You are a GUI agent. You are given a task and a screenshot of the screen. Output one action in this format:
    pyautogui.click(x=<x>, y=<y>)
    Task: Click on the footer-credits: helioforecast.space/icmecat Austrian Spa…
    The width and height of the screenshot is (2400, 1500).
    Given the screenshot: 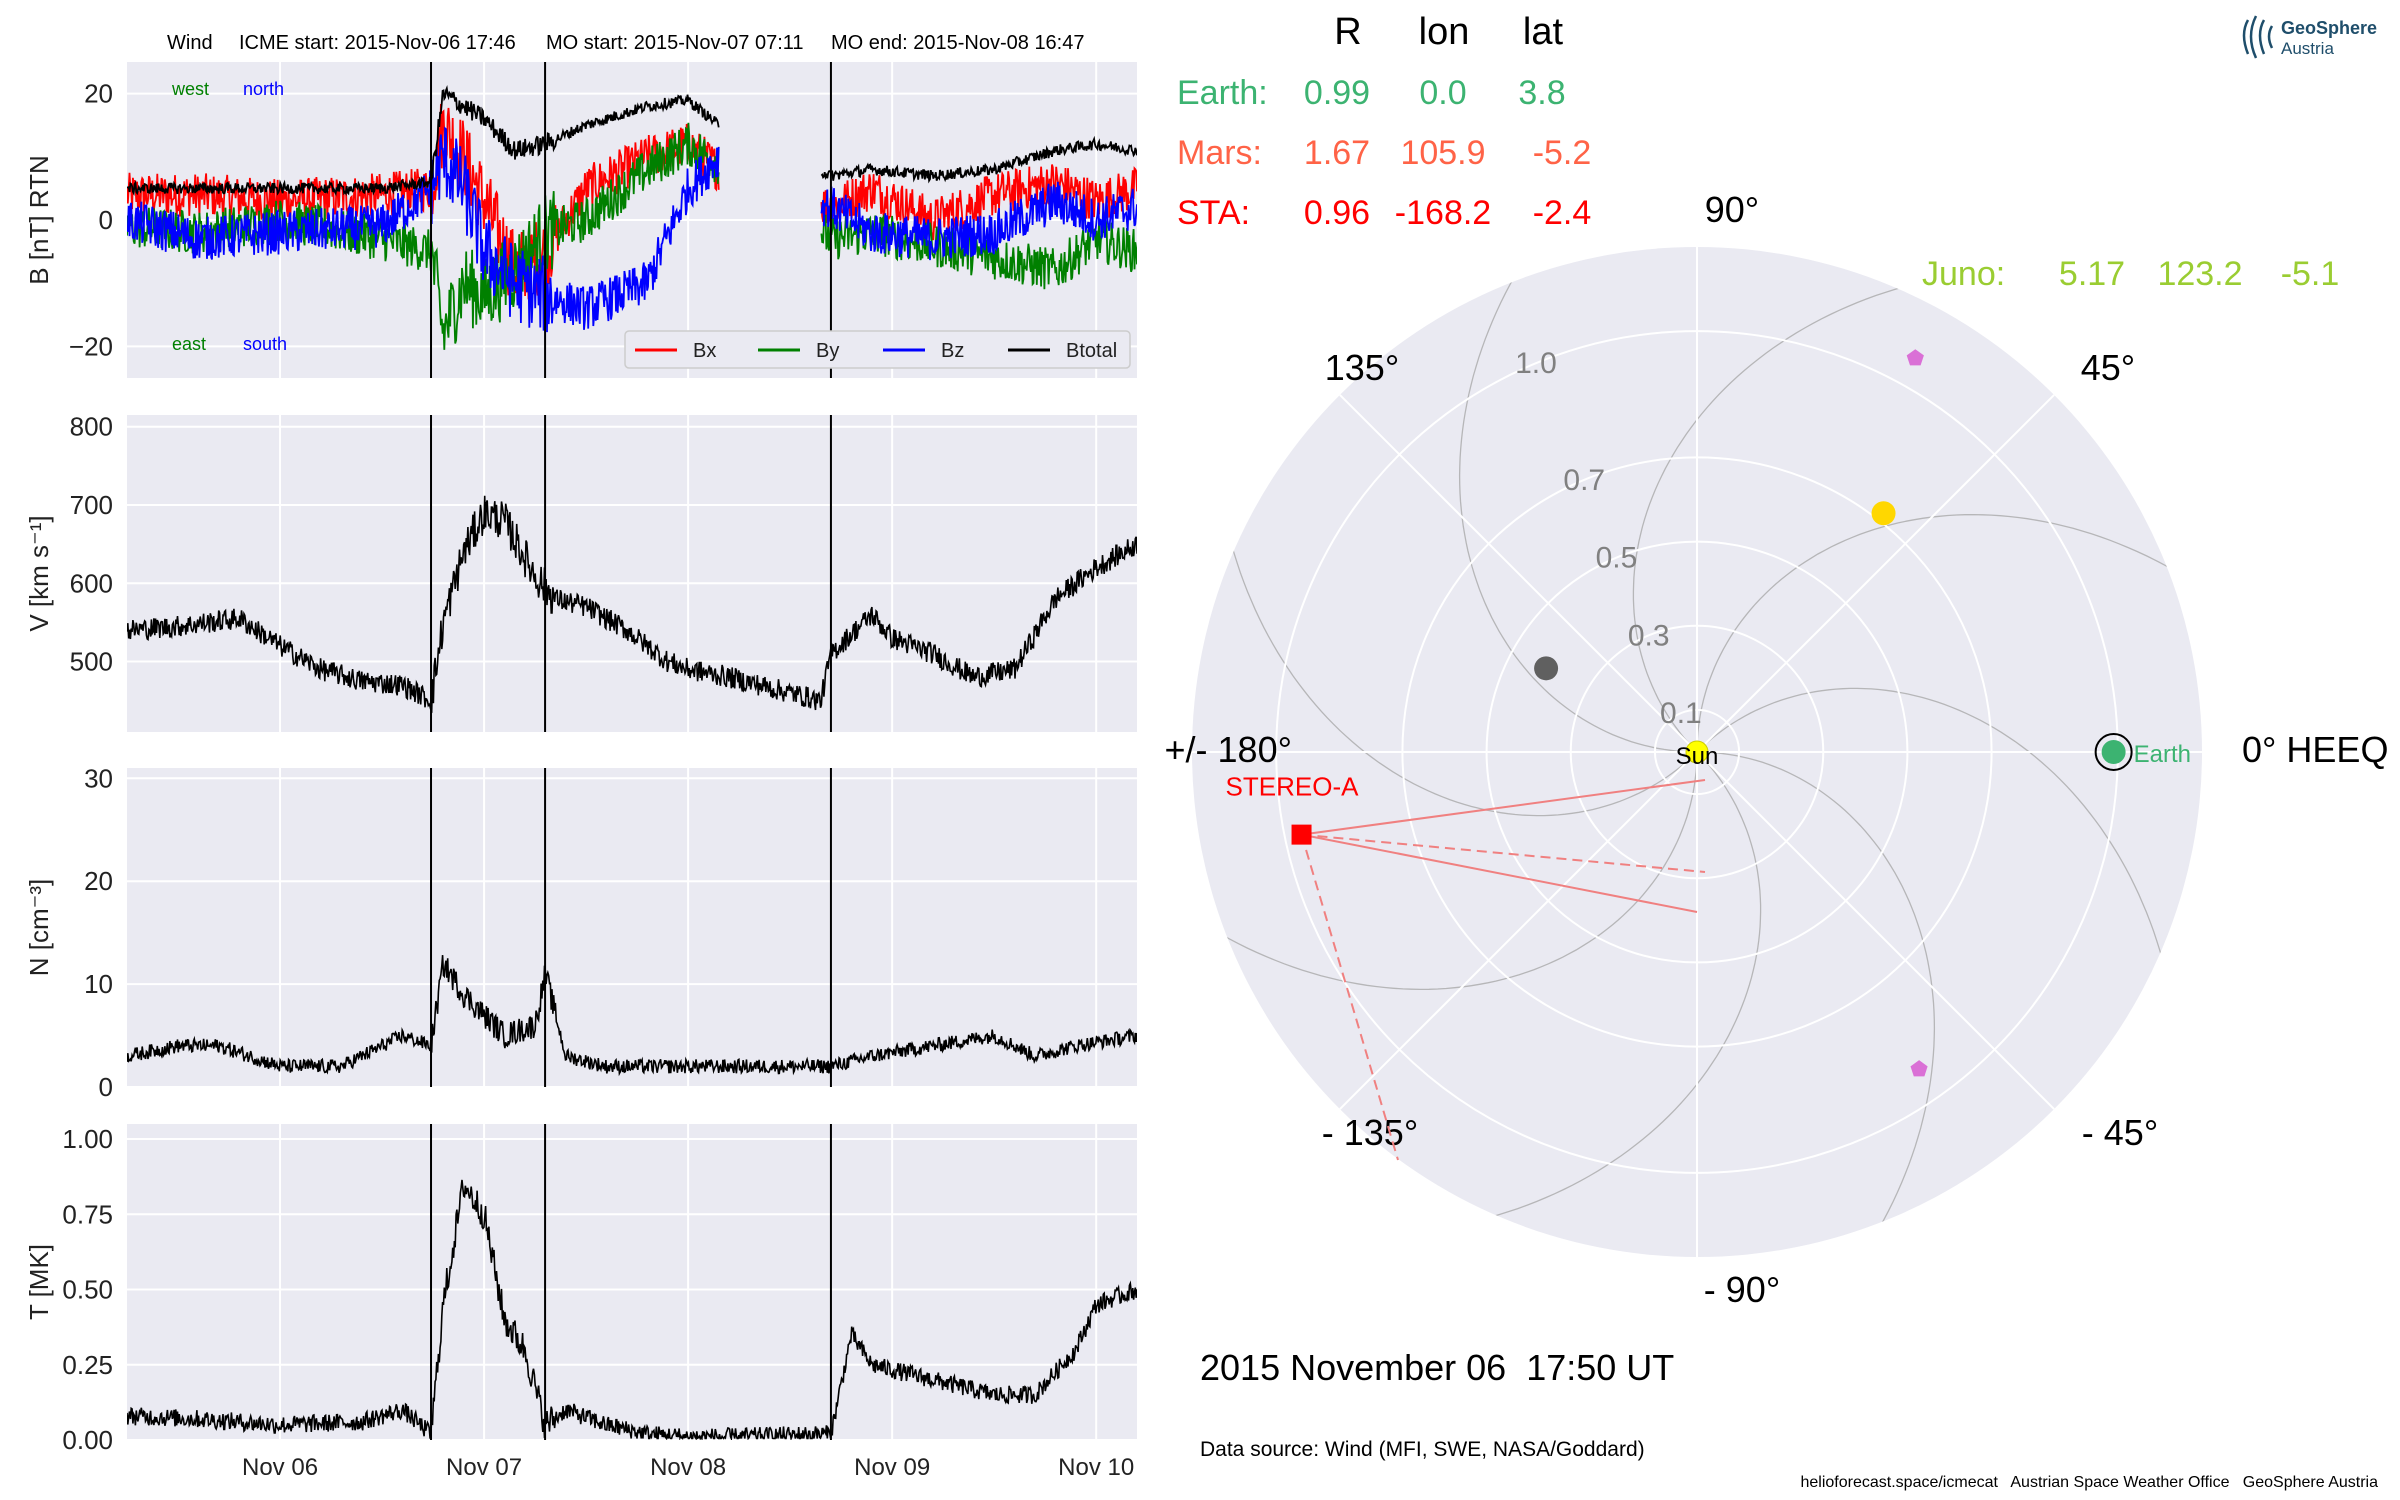 What is the action you would take?
    pyautogui.click(x=2090, y=1482)
    